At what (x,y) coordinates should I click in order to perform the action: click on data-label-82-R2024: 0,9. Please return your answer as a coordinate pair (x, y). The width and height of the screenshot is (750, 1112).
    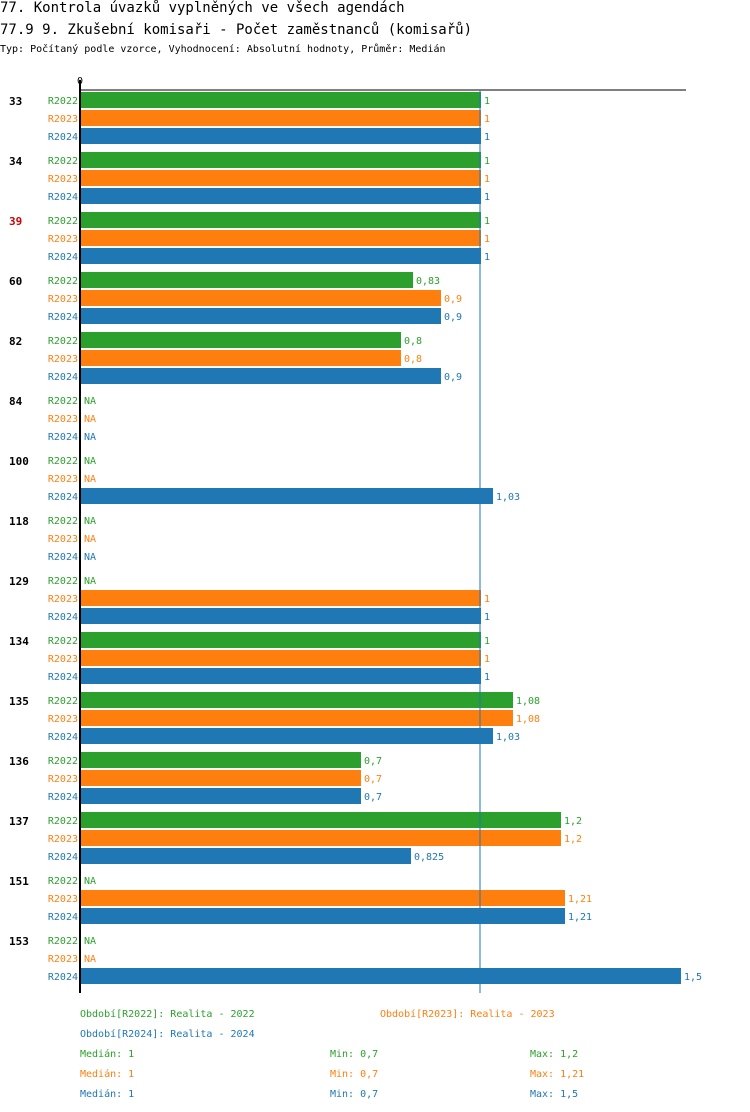
    Looking at the image, I should click on (453, 377).